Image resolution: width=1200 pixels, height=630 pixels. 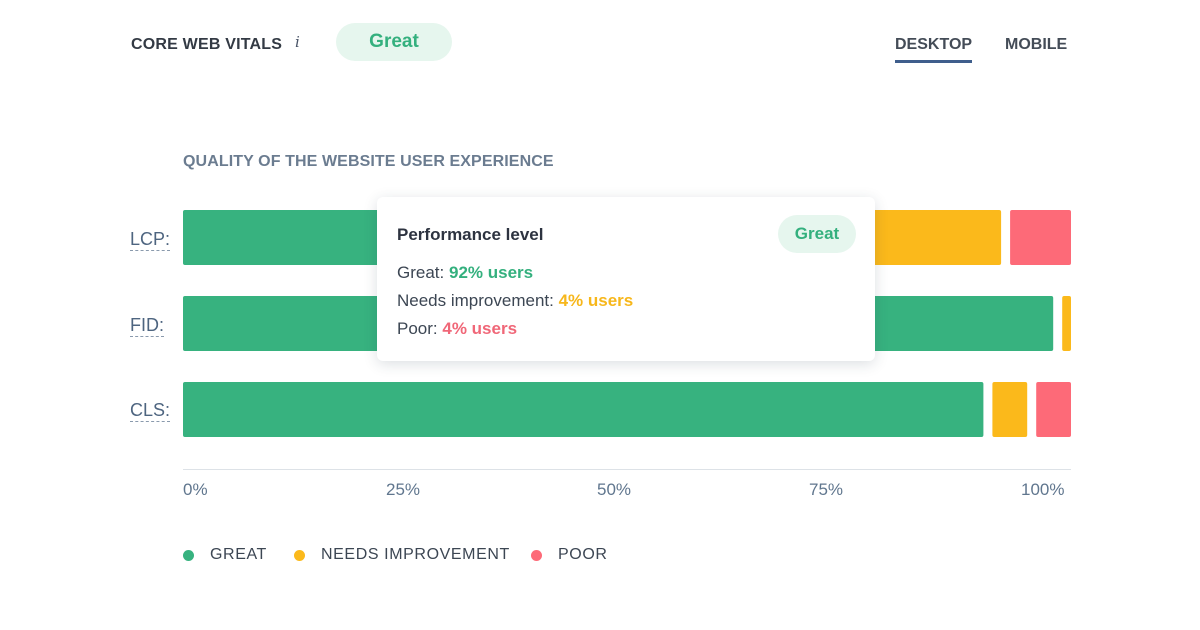 I want to click on bar-cls-needs-improvement, so click(x=1010, y=409).